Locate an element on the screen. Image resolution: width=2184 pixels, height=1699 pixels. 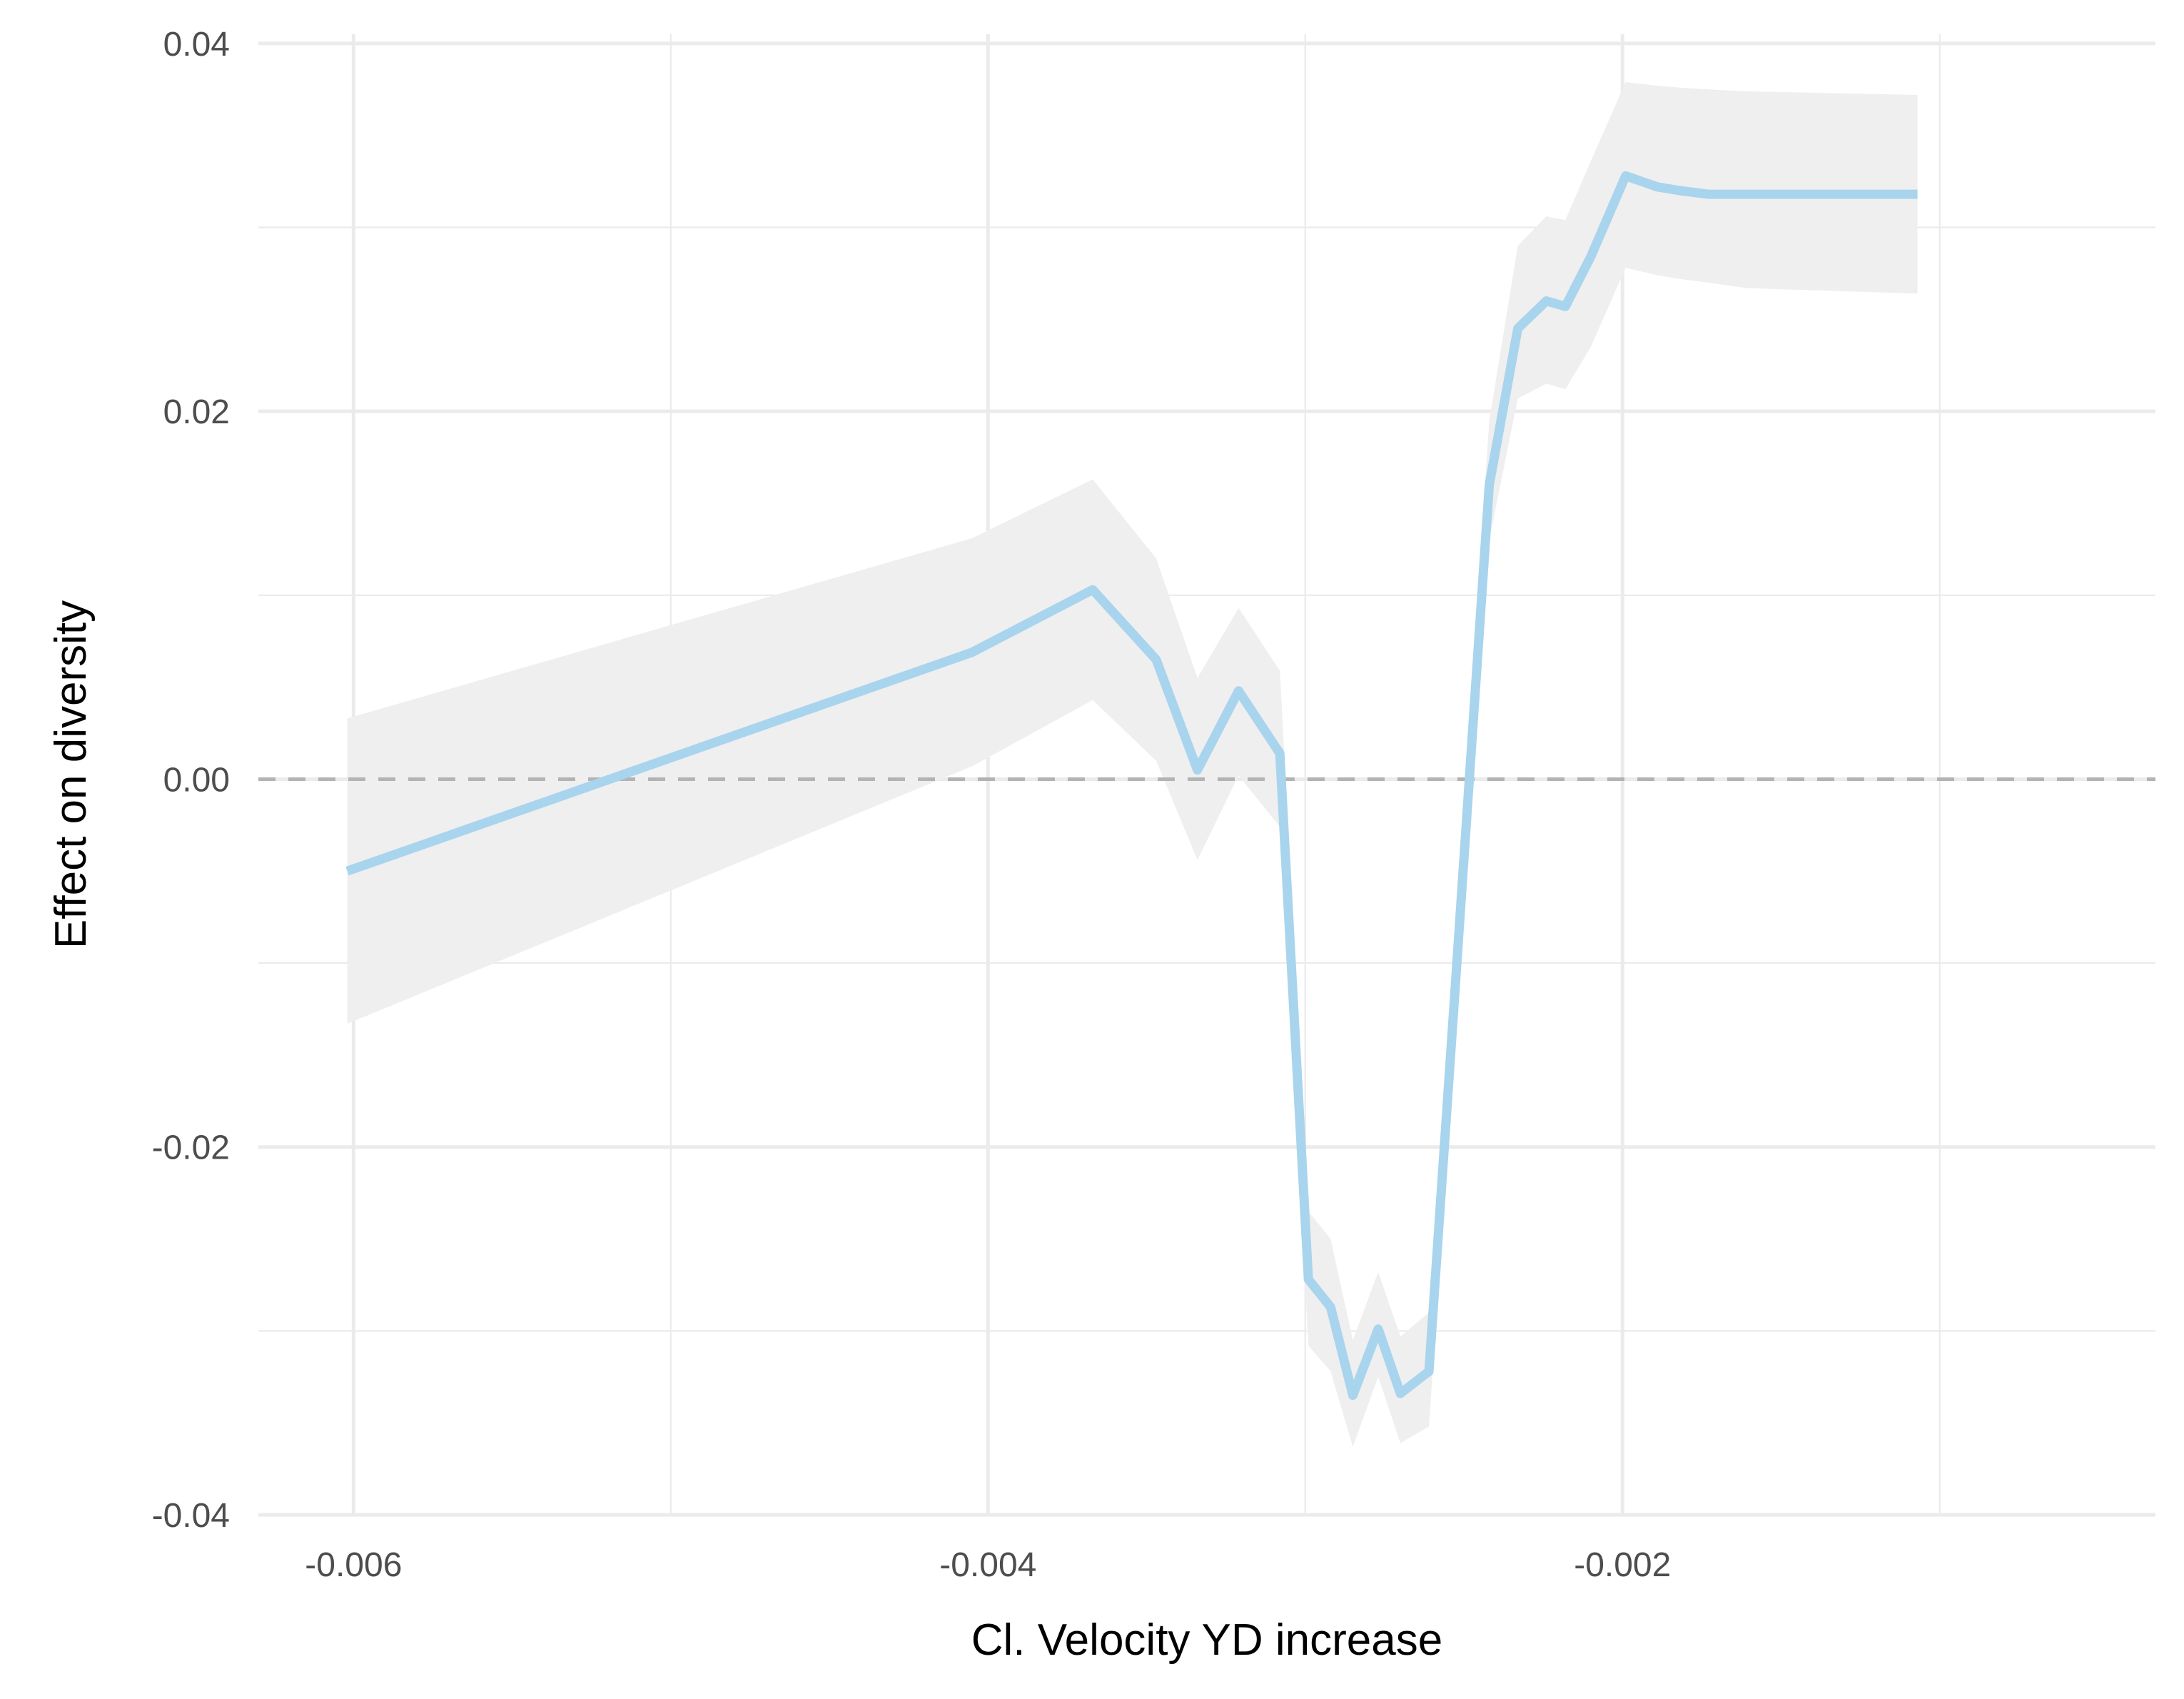
y-axis-title: Effect on diversity is located at coordinates (71, 775).